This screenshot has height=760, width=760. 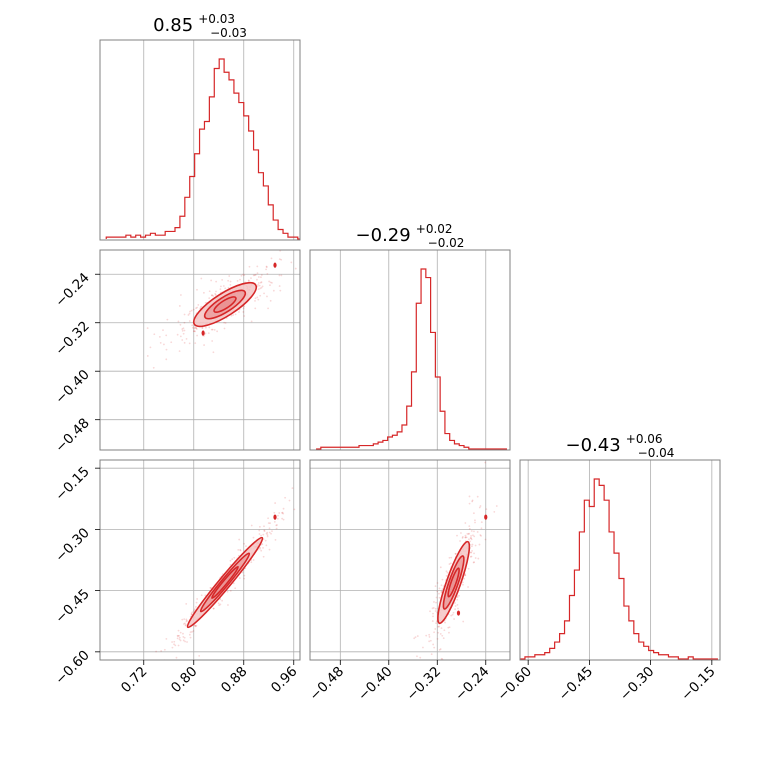 What do you see at coordinates (375, 684) in the screenshot?
I see `x-tick-label: −0.40` at bounding box center [375, 684].